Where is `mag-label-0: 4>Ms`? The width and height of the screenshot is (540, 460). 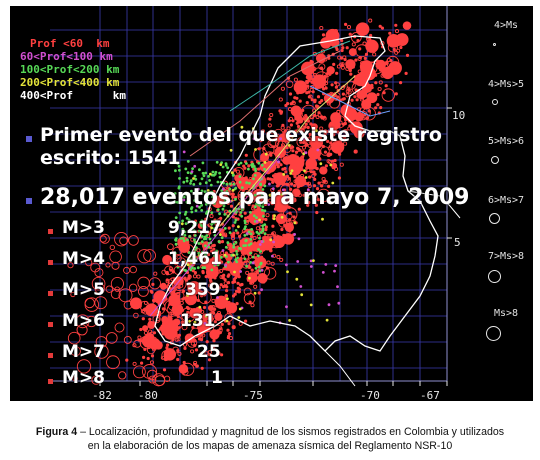 mag-label-0: 4>Ms is located at coordinates (506, 25).